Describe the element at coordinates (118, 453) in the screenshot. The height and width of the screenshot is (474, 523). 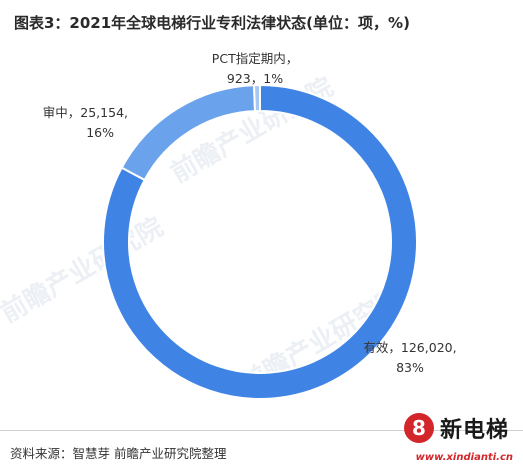
I see `source-note: 资料来源：智慧芽 前瞻产业研究院整理` at that location.